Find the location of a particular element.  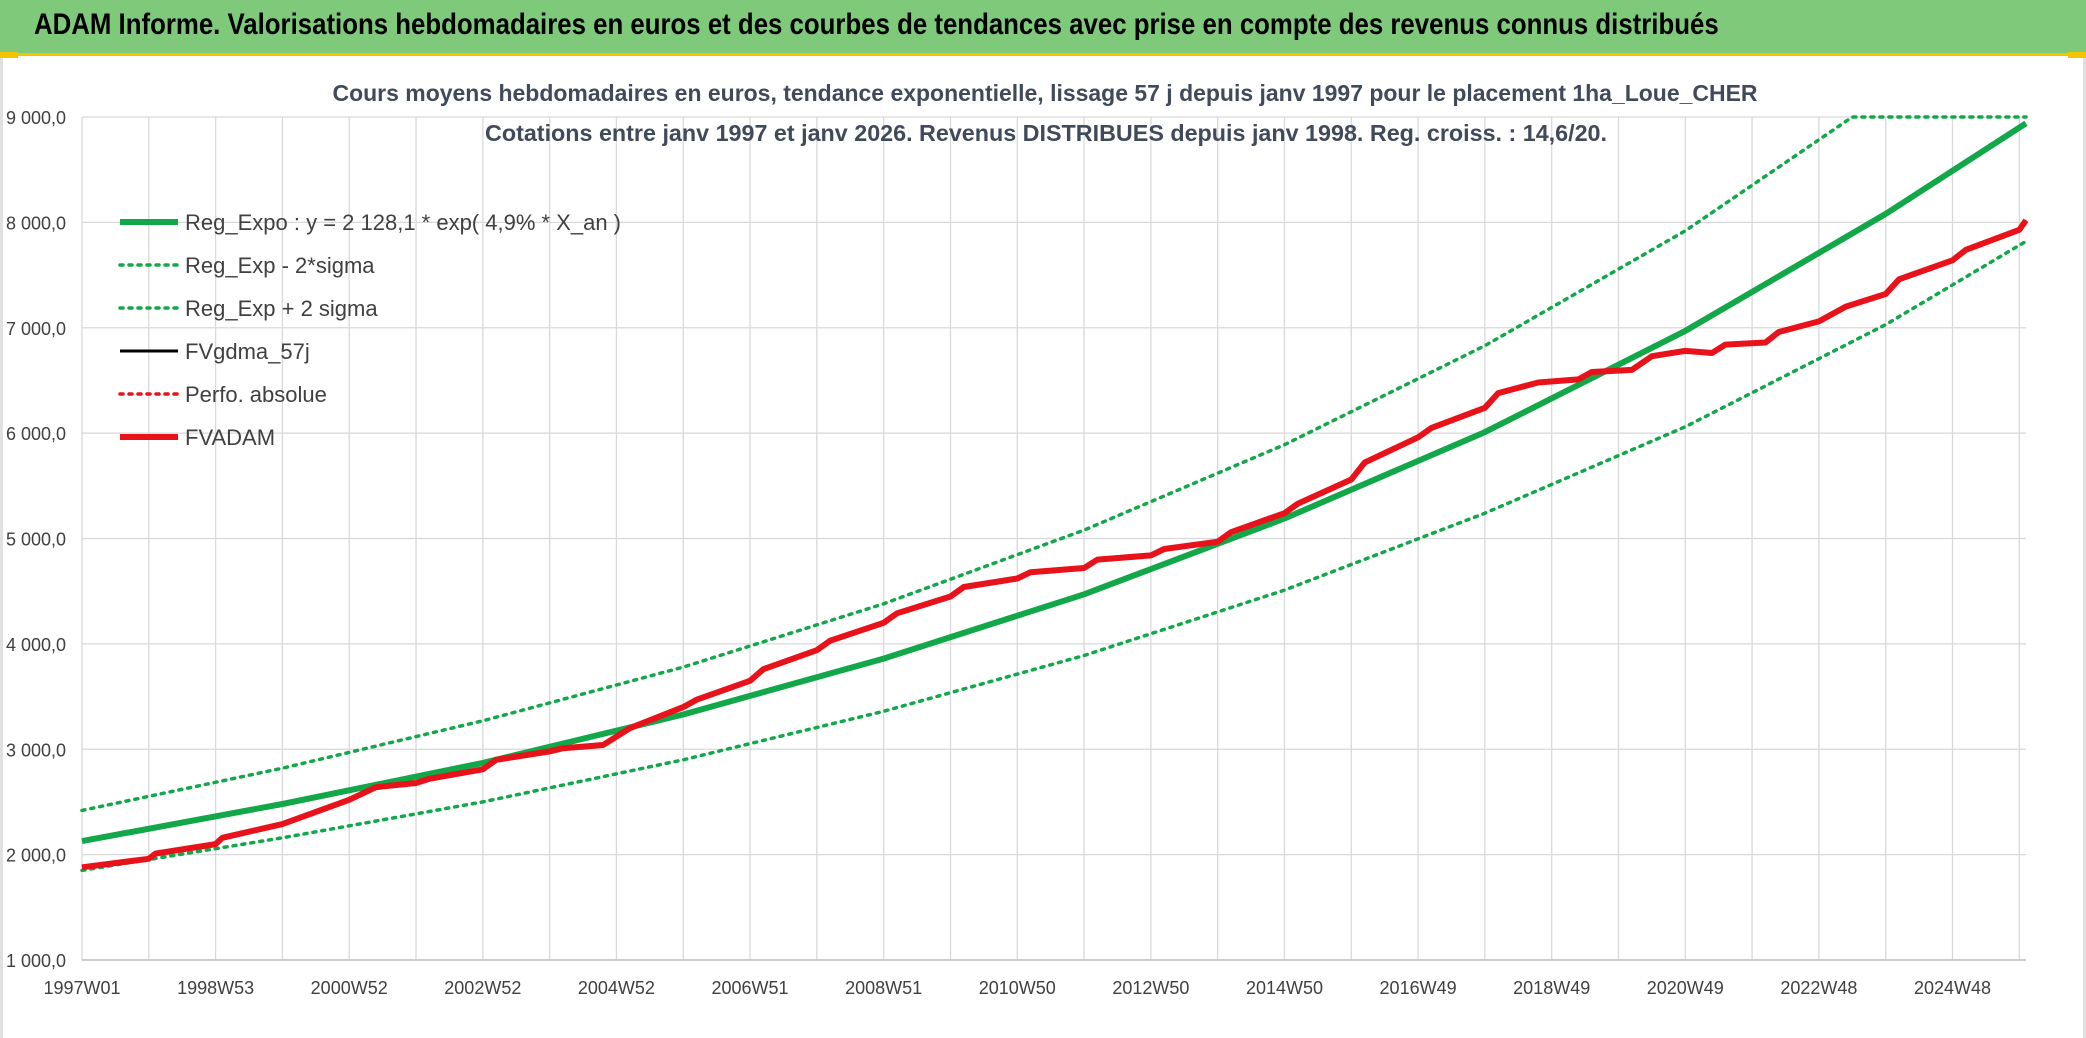

y-tick-label: 5 000,0 is located at coordinates (36, 540).